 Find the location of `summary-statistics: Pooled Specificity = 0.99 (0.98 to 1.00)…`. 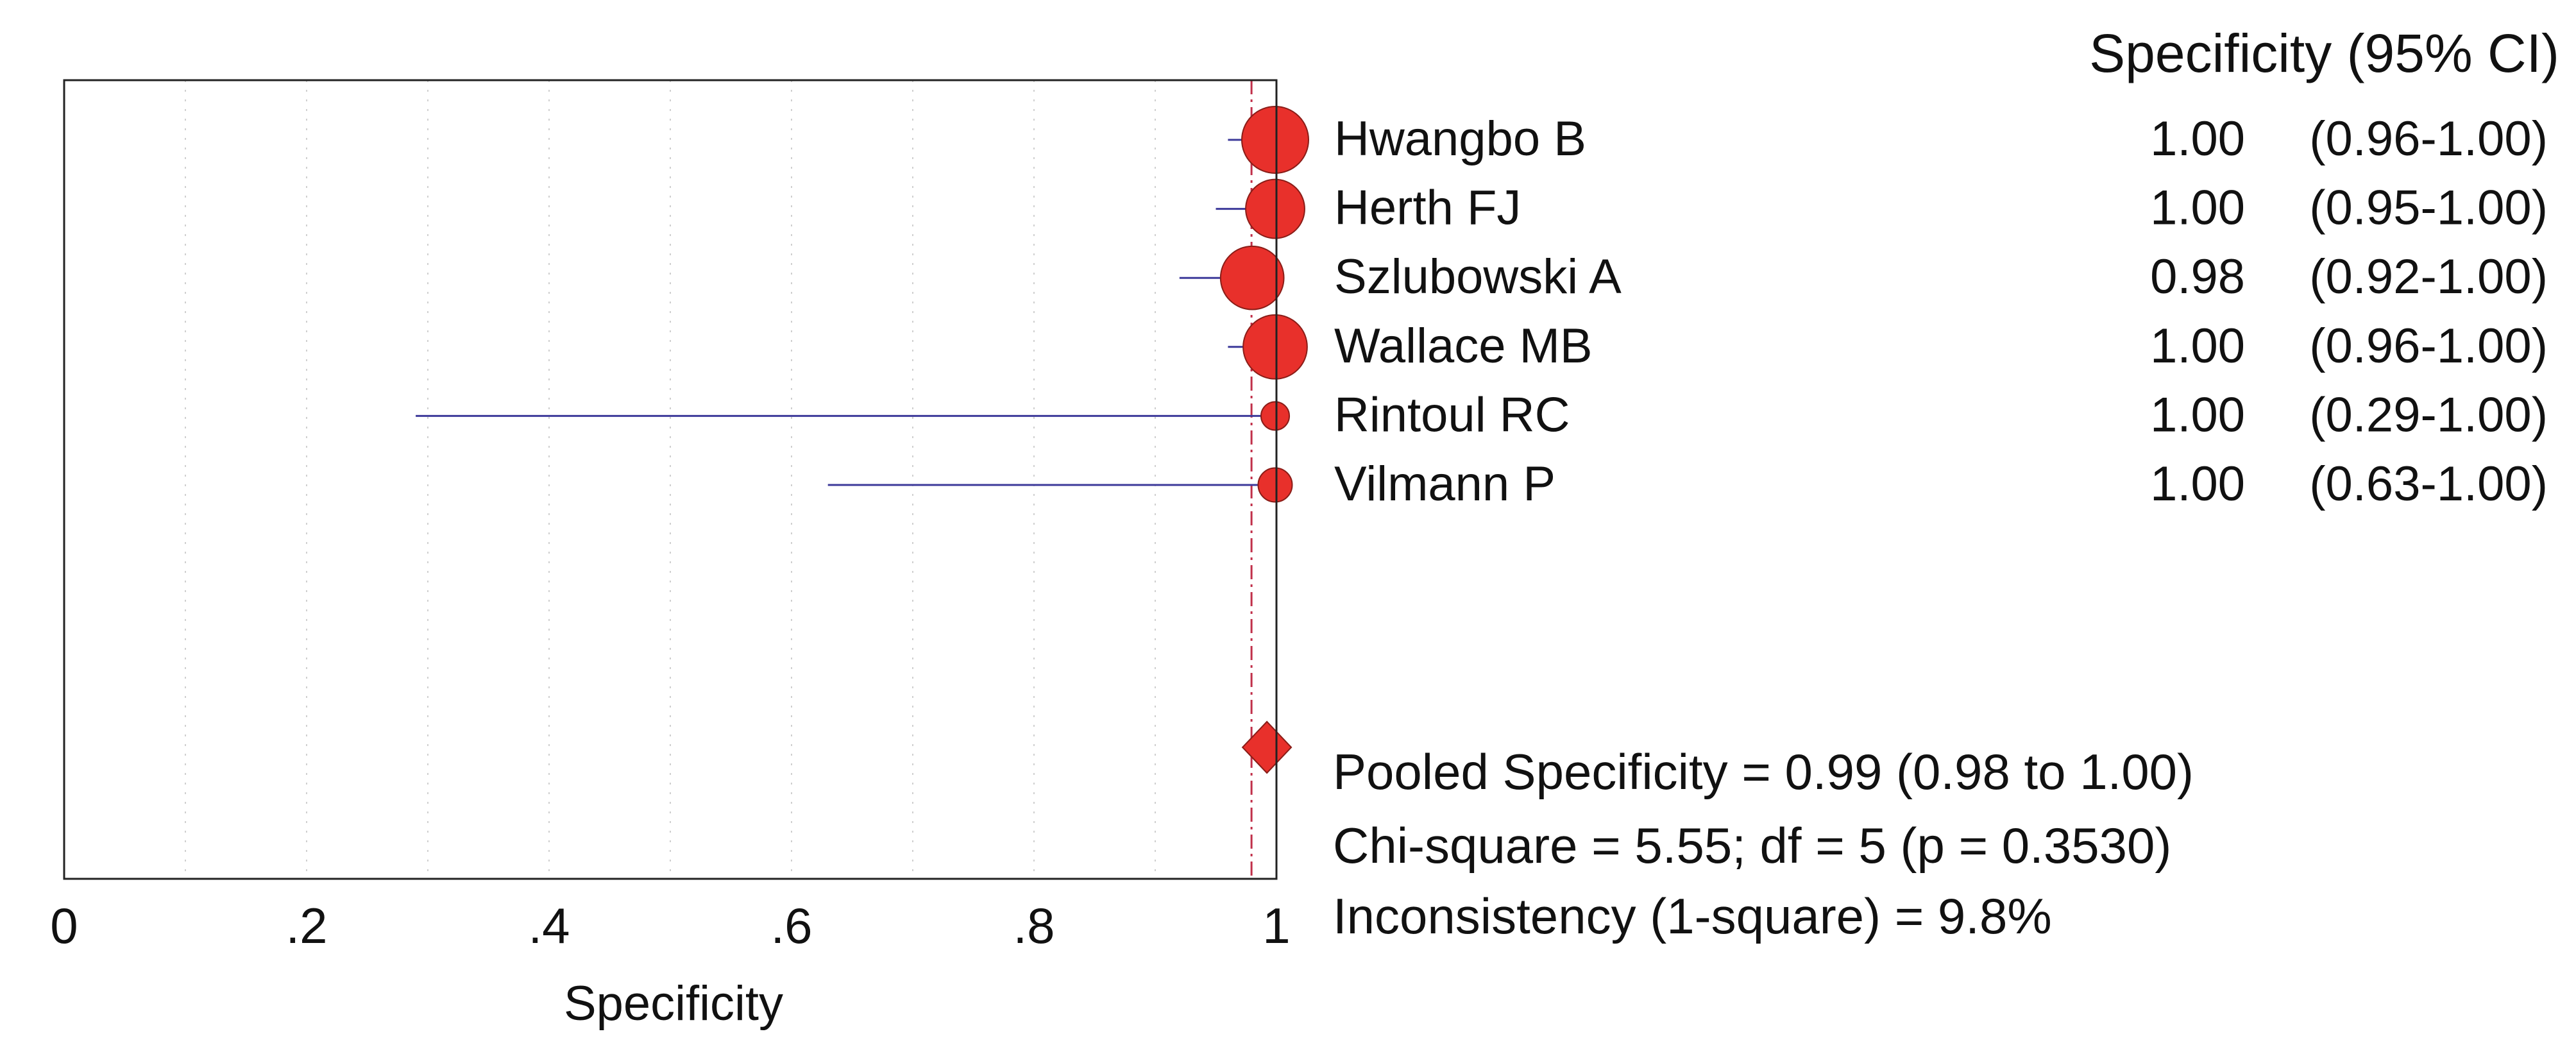

summary-statistics: Pooled Specificity = 0.99 (0.98 to 1.00)… is located at coordinates (1763, 844).